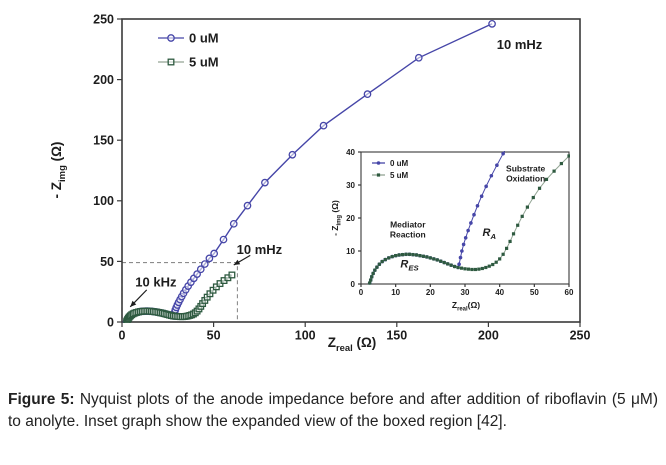 The image size is (666, 465). What do you see at coordinates (580, 336) in the screenshot?
I see `x-tick-label: 250` at bounding box center [580, 336].